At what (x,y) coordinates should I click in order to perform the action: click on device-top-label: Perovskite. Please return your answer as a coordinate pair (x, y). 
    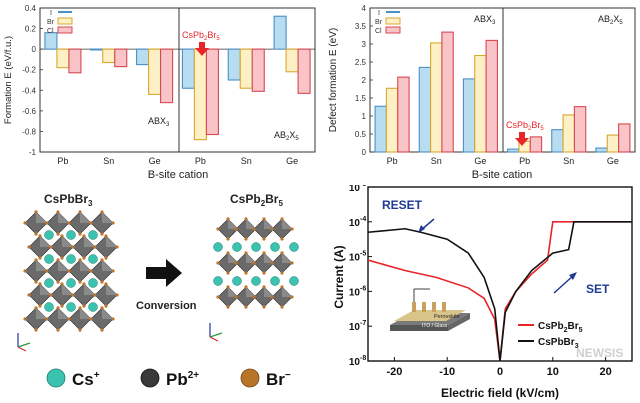
    Looking at the image, I should click on (447, 317).